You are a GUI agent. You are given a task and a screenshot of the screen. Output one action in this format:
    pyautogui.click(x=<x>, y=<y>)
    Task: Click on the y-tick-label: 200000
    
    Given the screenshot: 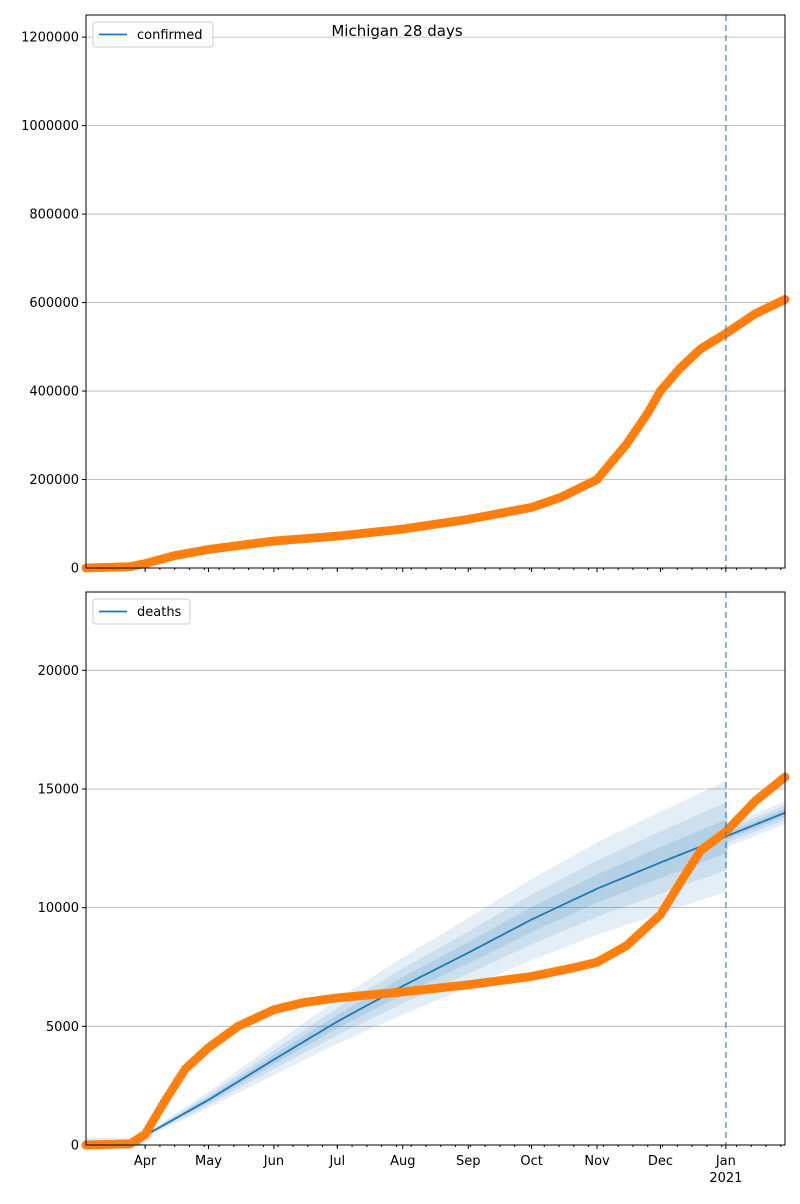 What is the action you would take?
    pyautogui.click(x=54, y=480)
    